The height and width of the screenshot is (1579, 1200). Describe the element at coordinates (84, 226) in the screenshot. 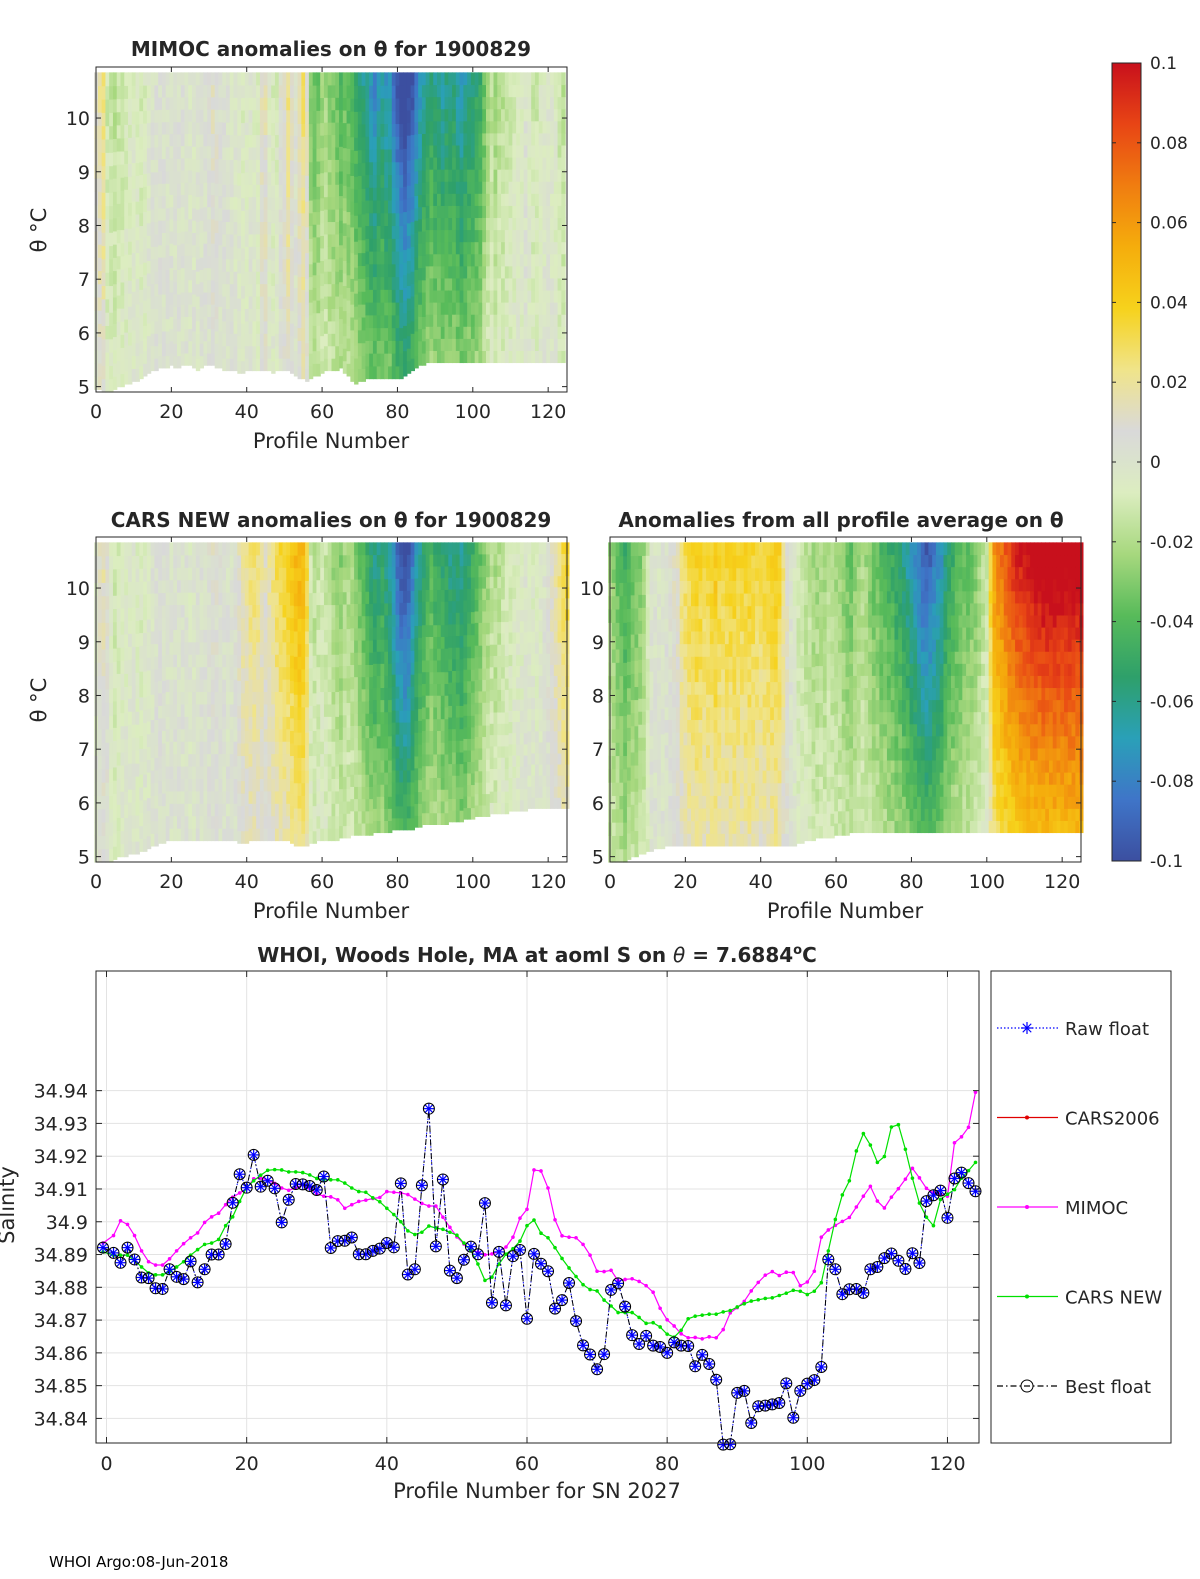

I see `y-tick-label: 8` at that location.